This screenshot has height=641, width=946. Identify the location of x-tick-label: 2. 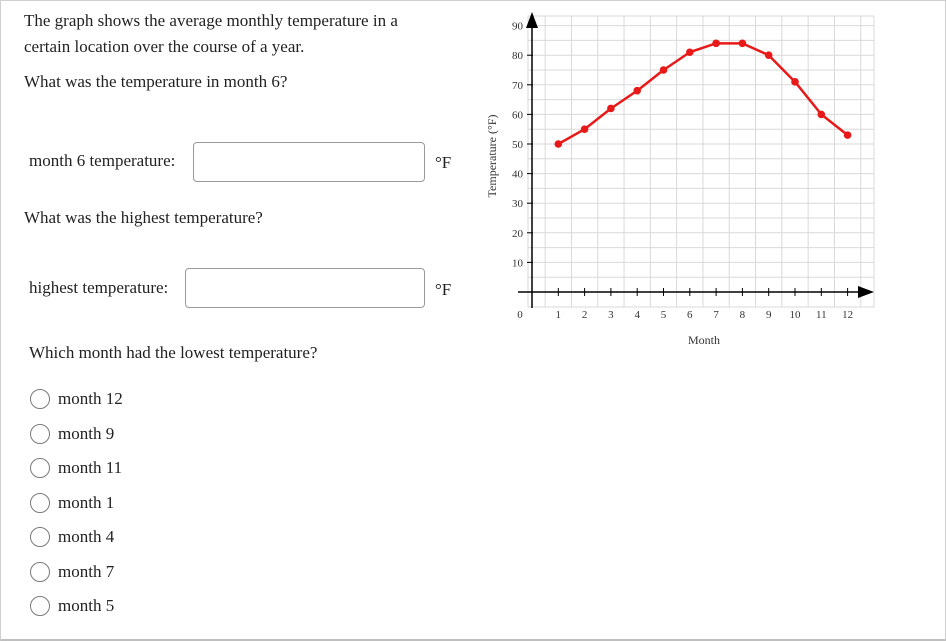
(585, 315).